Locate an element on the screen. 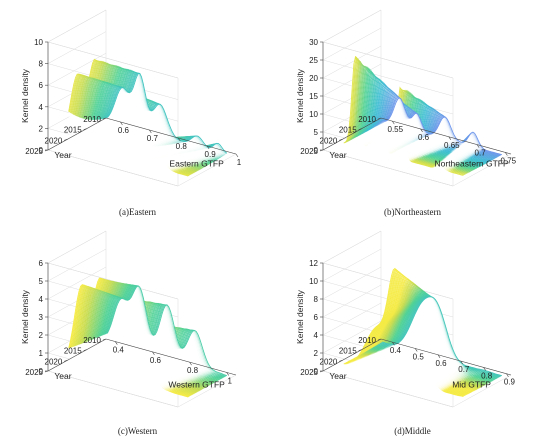 This screenshot has width=550, height=443. x-tick-label: 0.75 is located at coordinates (509, 160).